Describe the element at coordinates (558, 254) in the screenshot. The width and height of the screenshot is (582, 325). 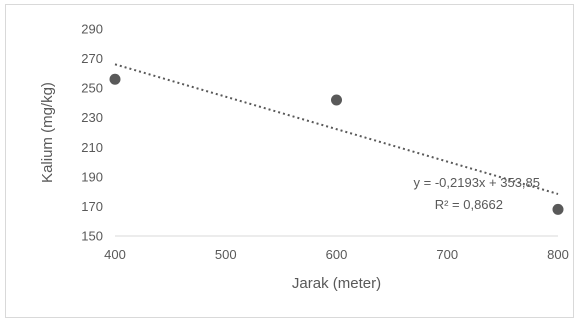
I see `x-tick-label: 800` at that location.